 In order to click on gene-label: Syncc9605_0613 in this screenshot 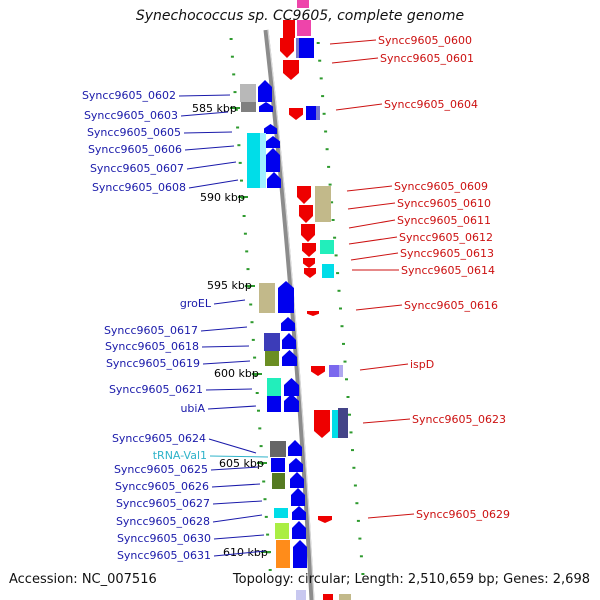, I will do `click(447, 253)`.